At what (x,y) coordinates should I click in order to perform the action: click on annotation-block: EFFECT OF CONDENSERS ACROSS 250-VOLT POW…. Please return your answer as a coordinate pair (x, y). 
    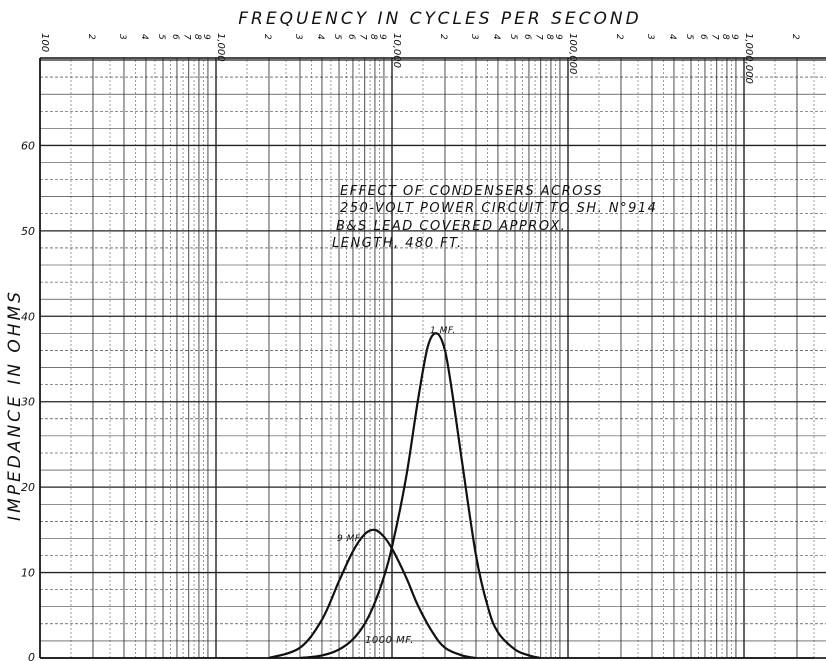
    Looking at the image, I should click on (494, 217).